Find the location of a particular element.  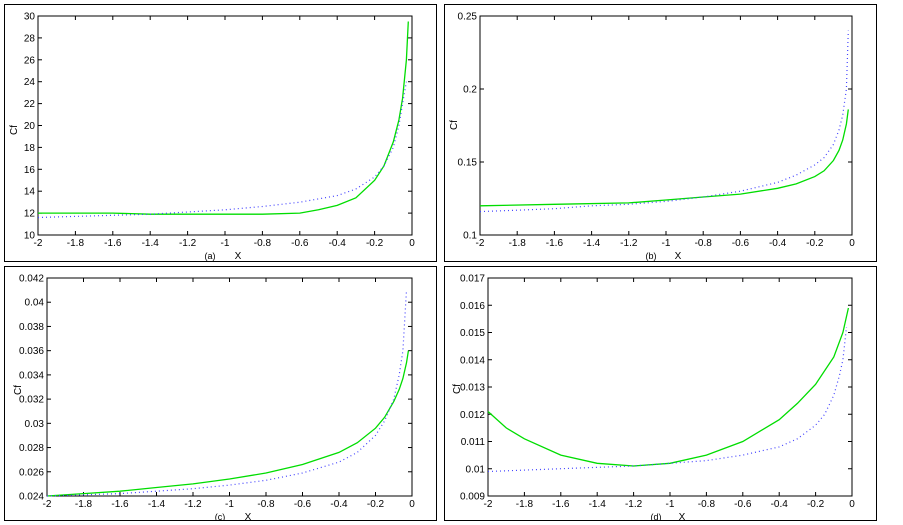

y-tick-label: 0.017 is located at coordinates (472, 279).